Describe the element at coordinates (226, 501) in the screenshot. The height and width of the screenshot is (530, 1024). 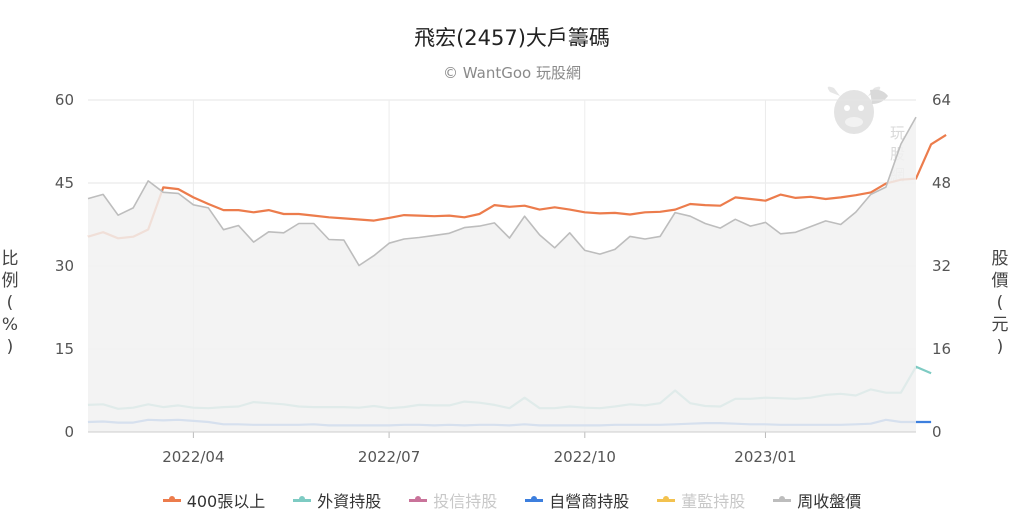
I see `legend-label: 400張以上` at that location.